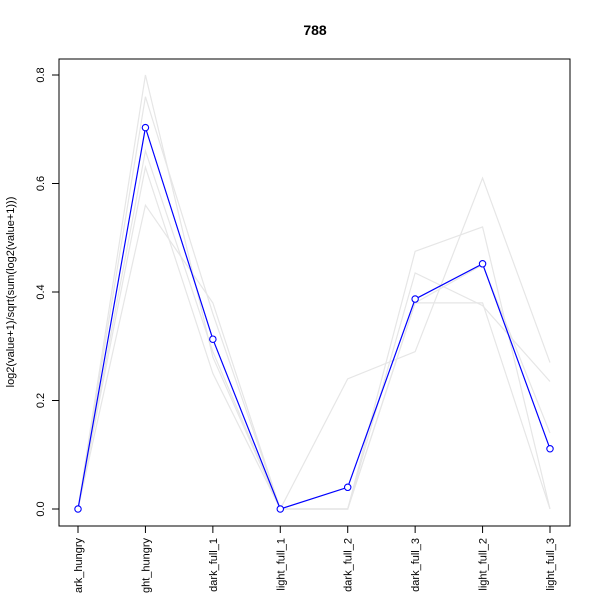 The width and height of the screenshot is (600, 600). Describe the element at coordinates (79, 566) in the screenshot. I see `x-tick-label: ark_hungry` at that location.